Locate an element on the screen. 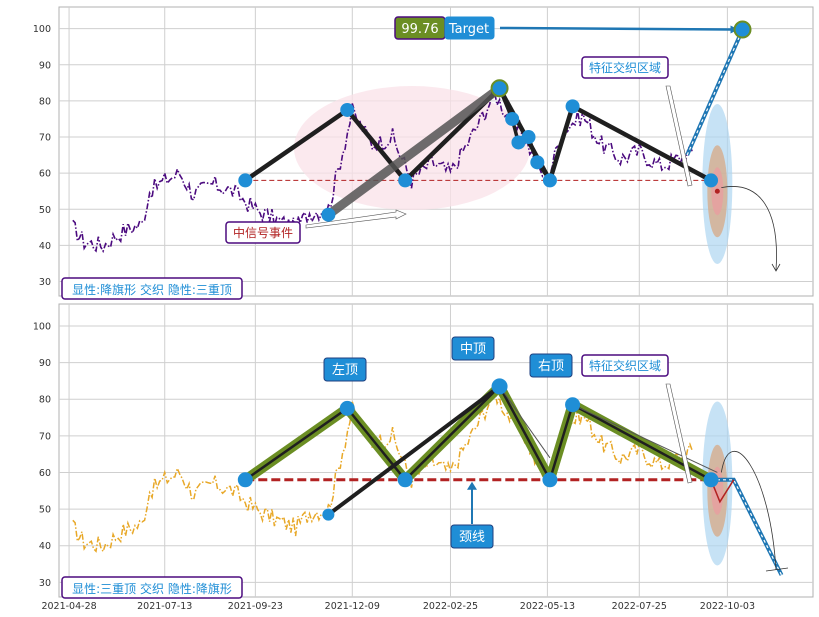 The height and width of the screenshot is (617, 819). event-label-box is located at coordinates (263, 232).